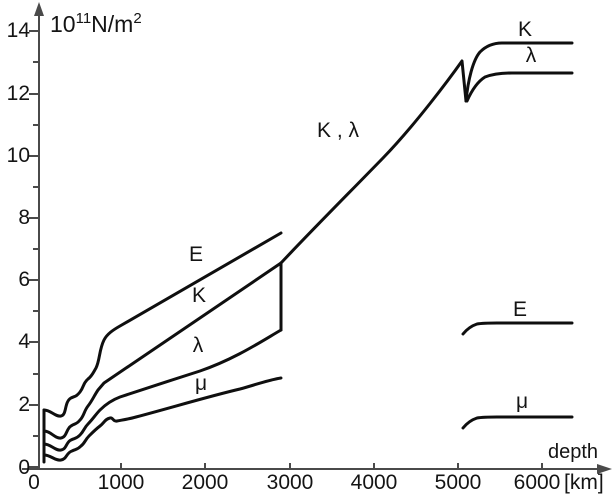 Image resolution: width=615 pixels, height=499 pixels. What do you see at coordinates (522, 401) in the screenshot?
I see `curve-label-mu-inner-core: μ` at bounding box center [522, 401].